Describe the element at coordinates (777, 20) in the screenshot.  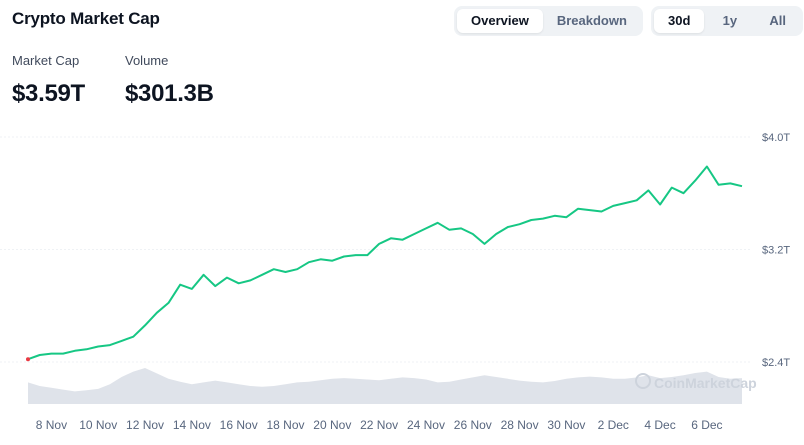
I see `range-all: All` at that location.